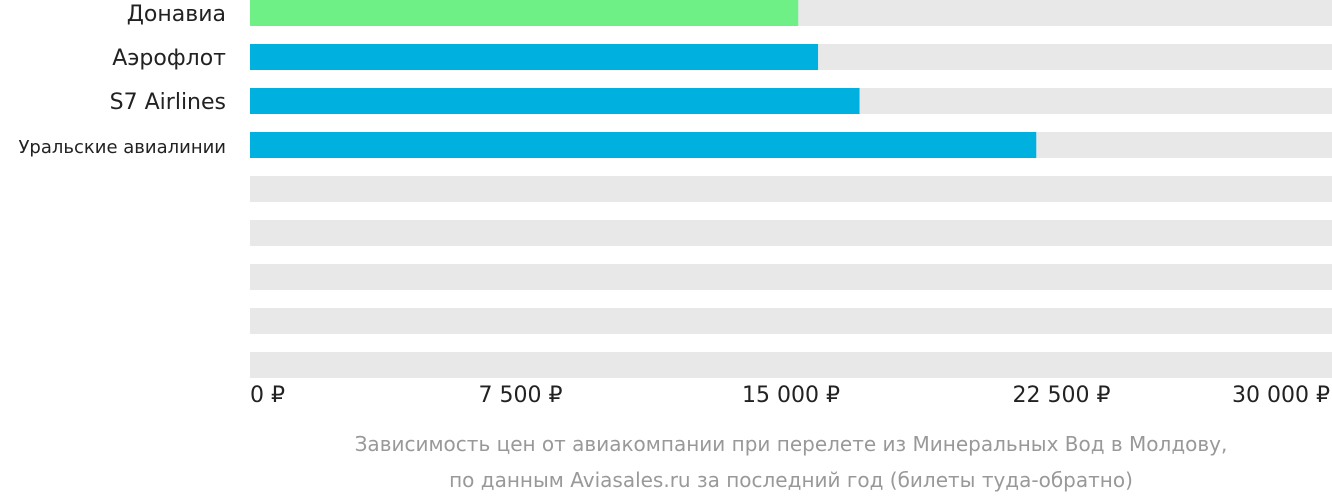  Describe the element at coordinates (1281, 395) in the screenshot. I see `x-tick-label: 30 000 ₽` at that location.